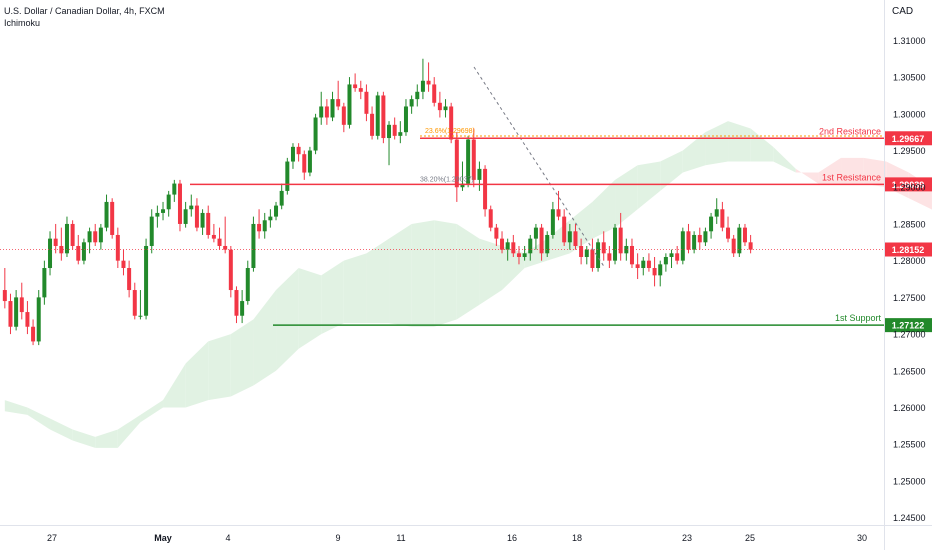  What do you see at coordinates (687, 538) in the screenshot?
I see `time-tick-label: 23` at bounding box center [687, 538].